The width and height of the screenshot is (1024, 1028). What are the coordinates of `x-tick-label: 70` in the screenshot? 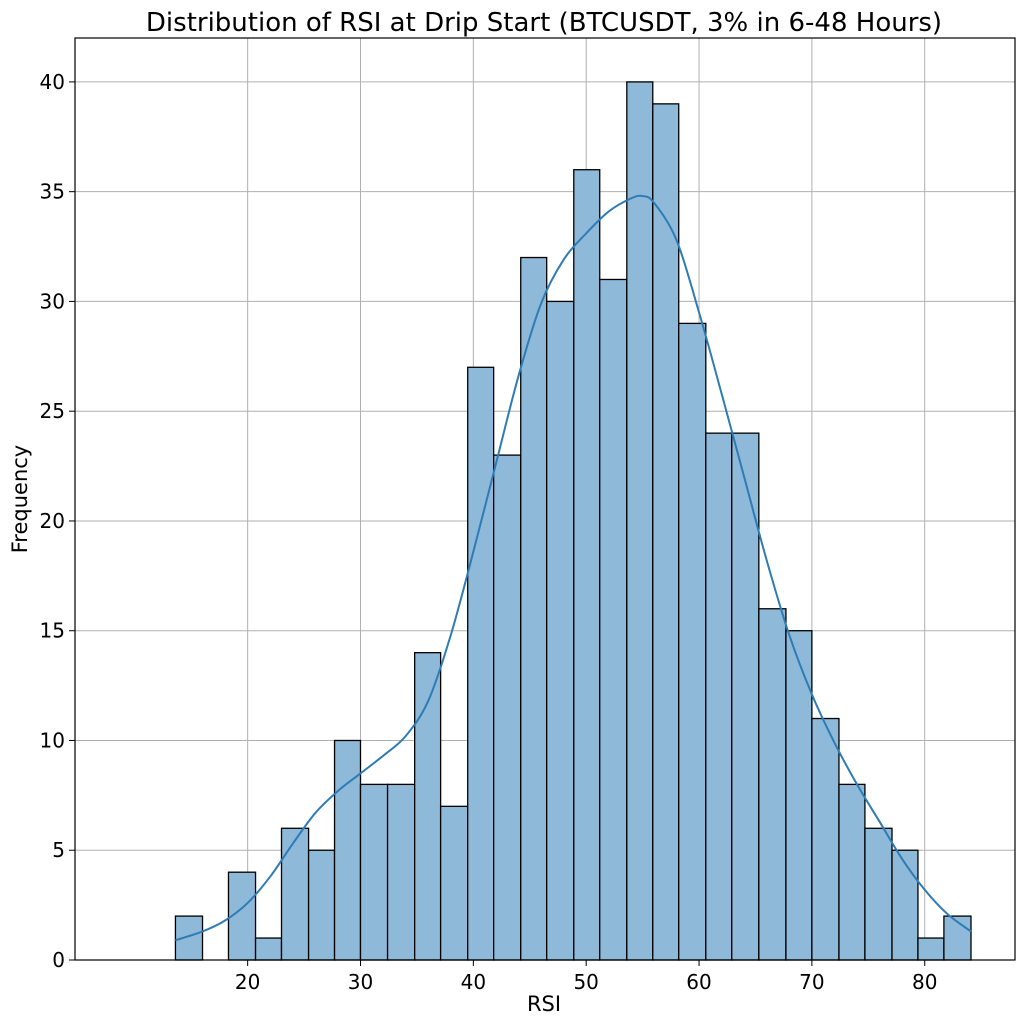 It's located at (811, 982).